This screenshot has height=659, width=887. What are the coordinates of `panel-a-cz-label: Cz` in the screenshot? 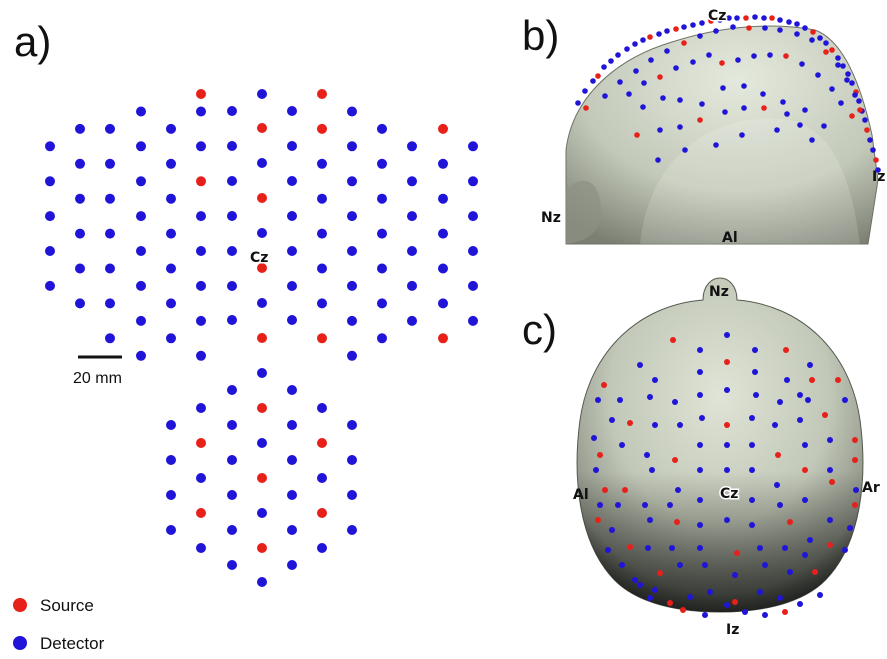 It's located at (259, 258).